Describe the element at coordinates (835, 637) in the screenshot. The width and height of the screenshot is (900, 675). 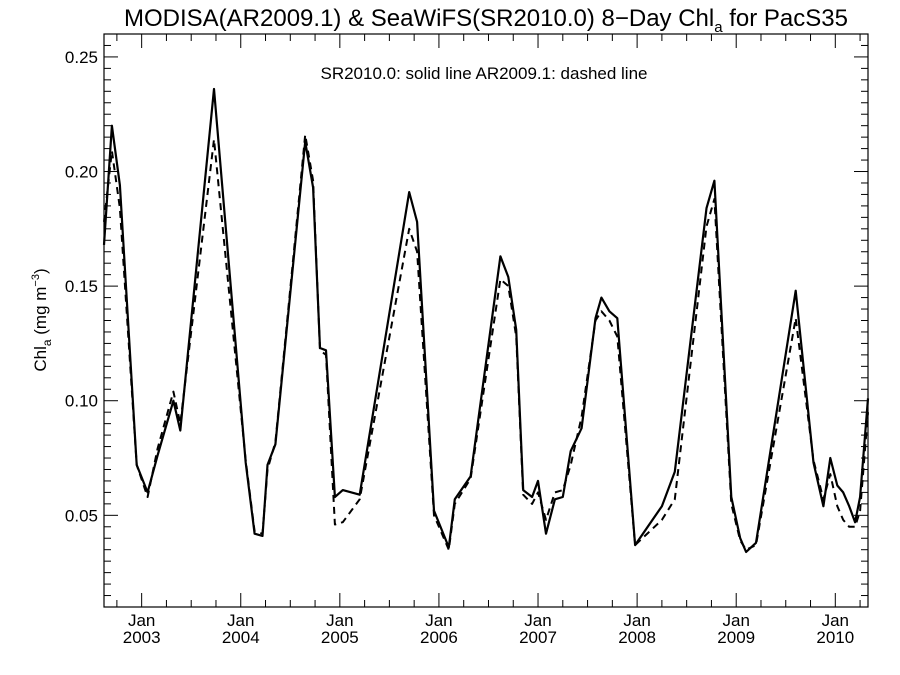
I see `x-tick-year-label: 2010` at that location.